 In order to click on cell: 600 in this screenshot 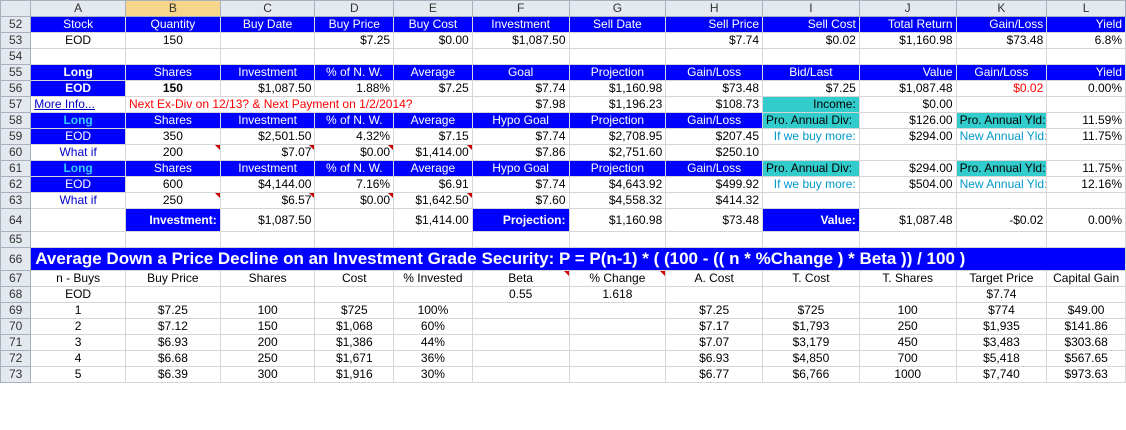, I will do `click(173, 184)`.